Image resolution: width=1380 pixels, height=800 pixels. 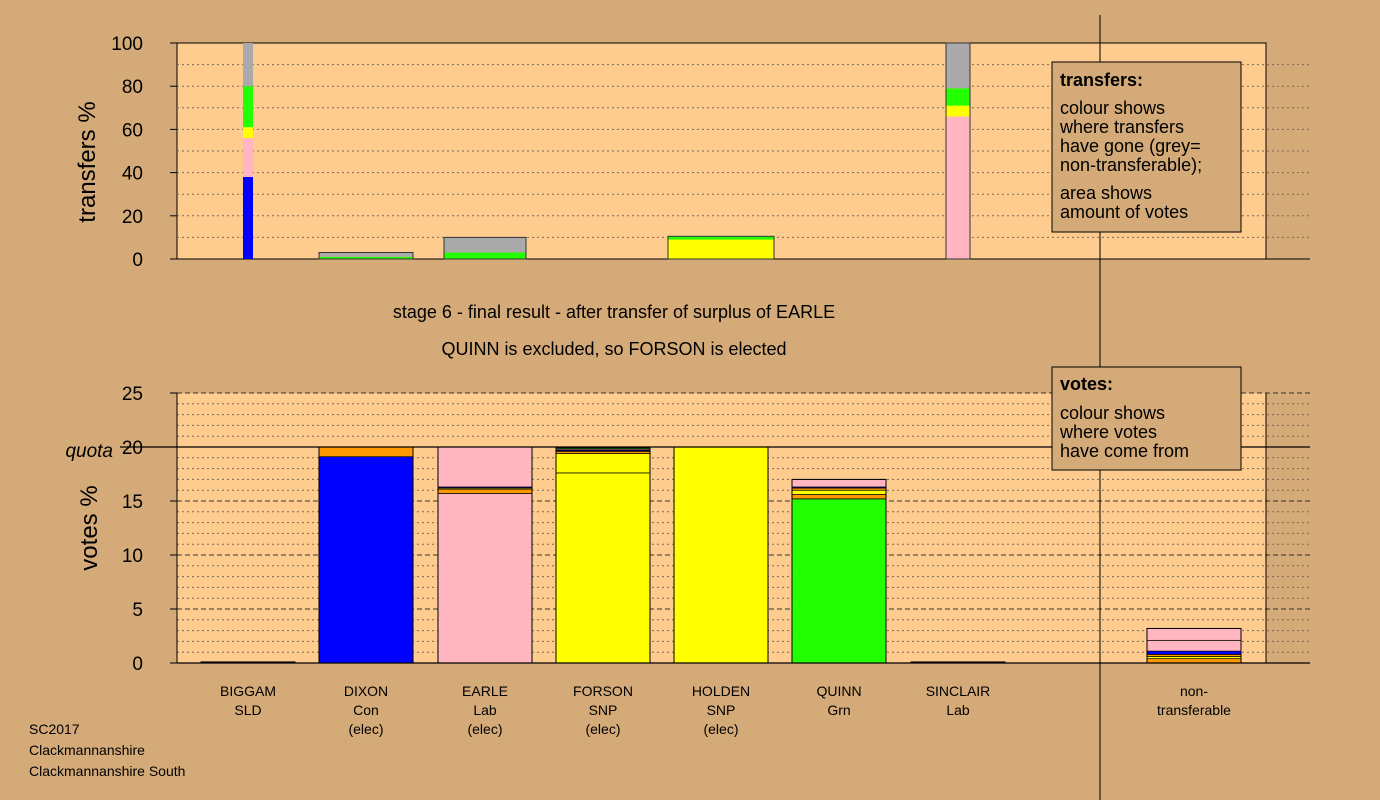 I want to click on transfers-legend-line: have gone (grey=, so click(x=1130, y=146).